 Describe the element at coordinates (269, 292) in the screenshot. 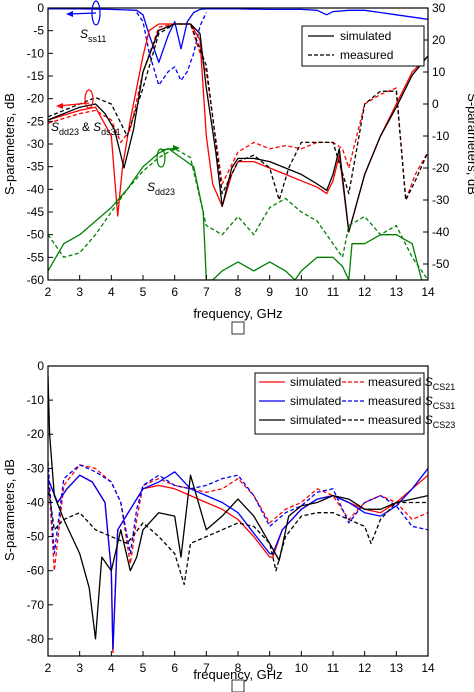

I see `top-x-tick-label: 9` at that location.